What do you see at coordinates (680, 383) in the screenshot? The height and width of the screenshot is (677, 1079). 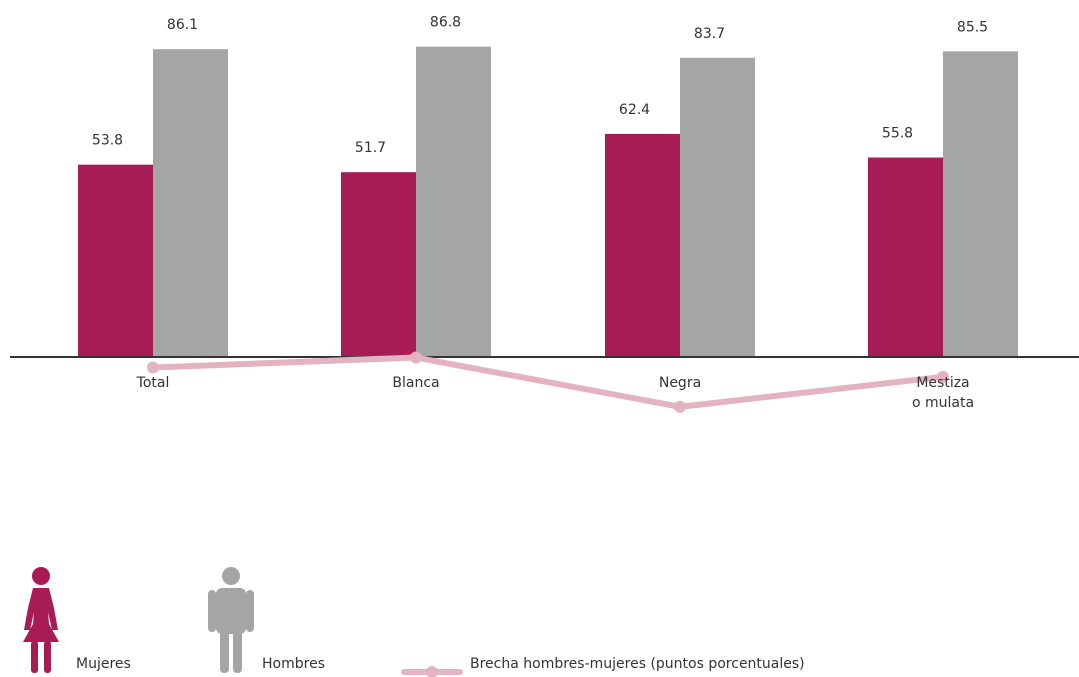 I see `category-label-2: Negra` at bounding box center [680, 383].